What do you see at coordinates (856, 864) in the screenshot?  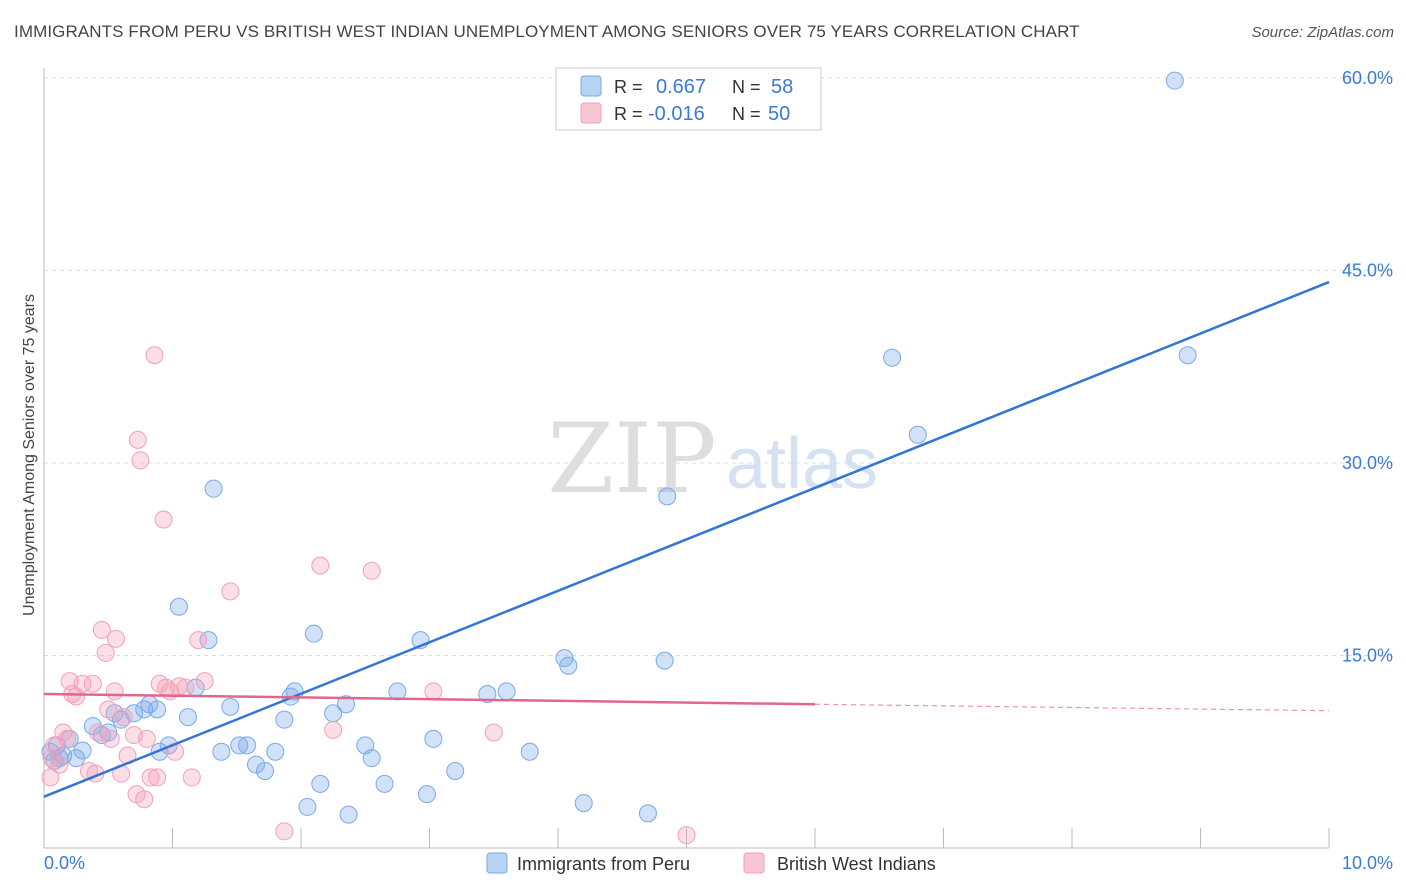 I see `bottom-legend-label-bwi: British West Indians` at bounding box center [856, 864].